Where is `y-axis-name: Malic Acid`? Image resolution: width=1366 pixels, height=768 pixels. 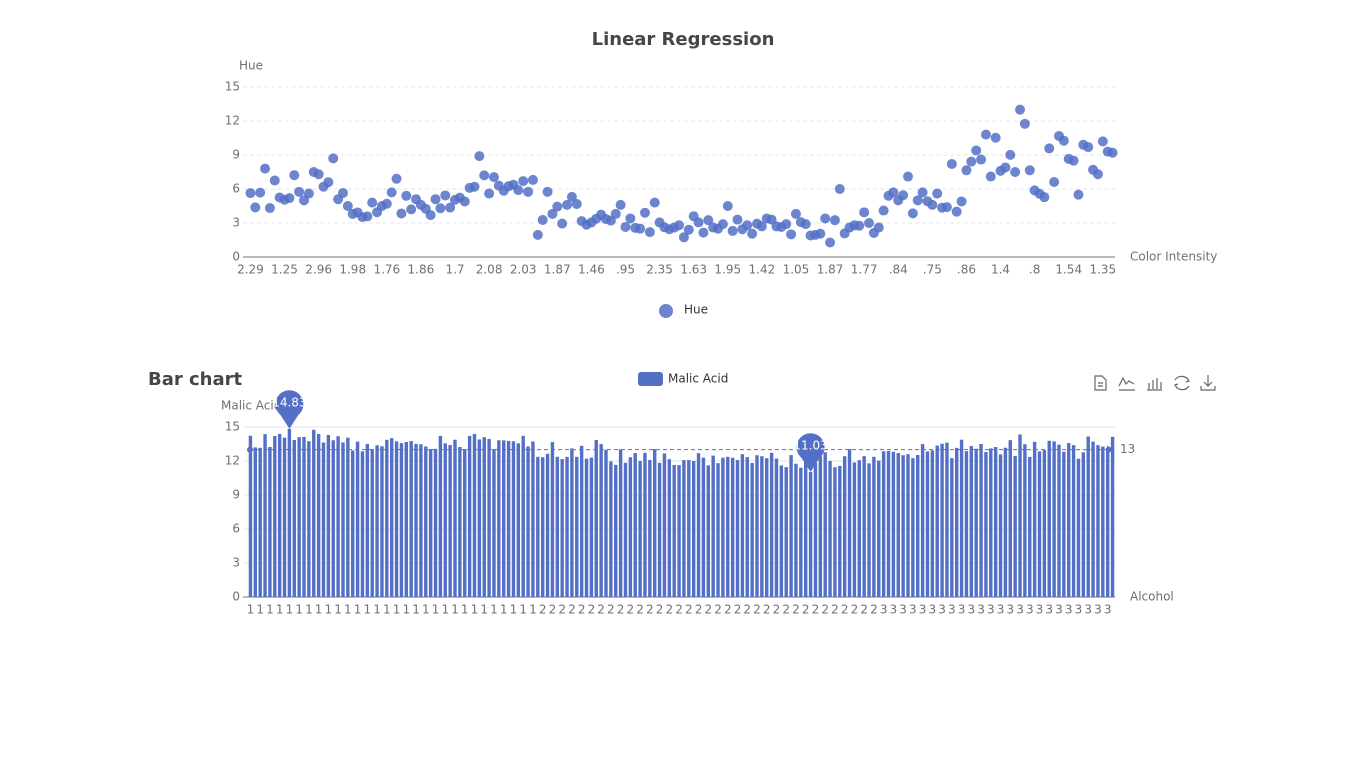 y-axis-name: Malic Acid is located at coordinates (251, 406).